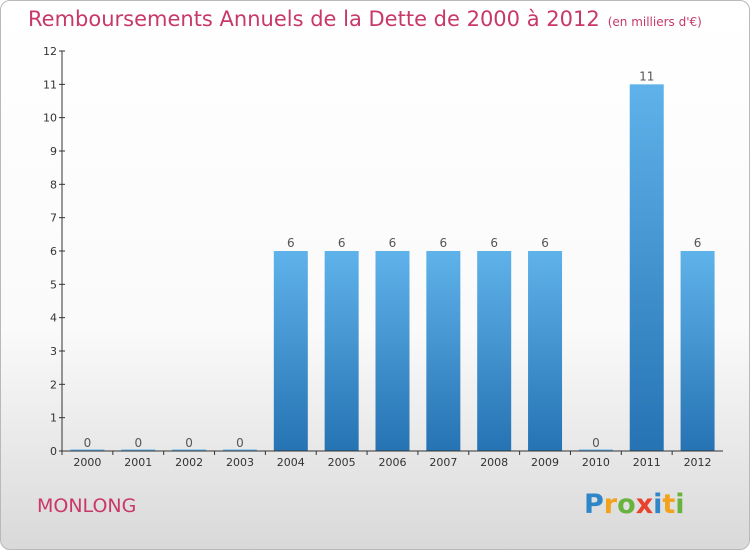  I want to click on logo-letter: P, so click(594, 504).